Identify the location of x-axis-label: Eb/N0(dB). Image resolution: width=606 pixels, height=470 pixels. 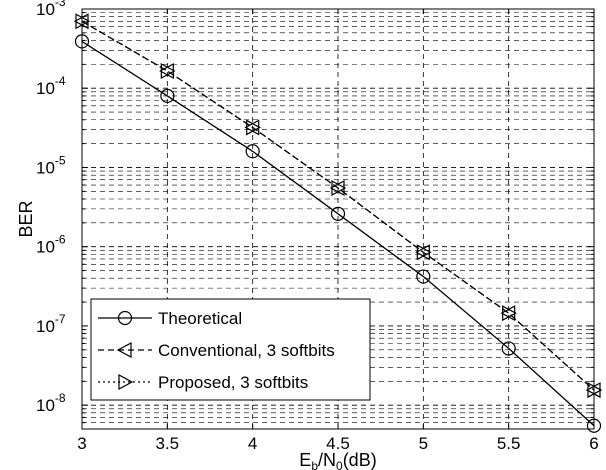
(337, 460).